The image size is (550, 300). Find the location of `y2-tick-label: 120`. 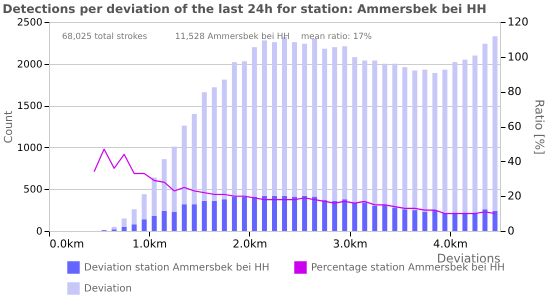

y2-tick-label: 120 is located at coordinates (518, 22).